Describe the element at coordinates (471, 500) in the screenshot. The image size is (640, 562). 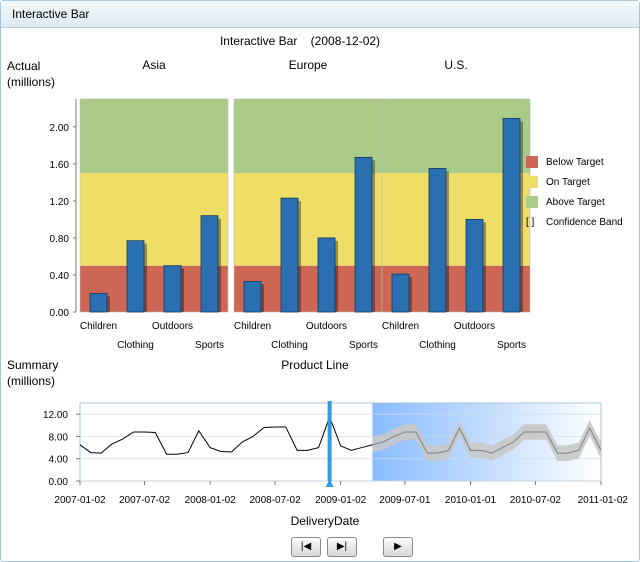
I see `x-tick-label: 2010-01-01` at that location.